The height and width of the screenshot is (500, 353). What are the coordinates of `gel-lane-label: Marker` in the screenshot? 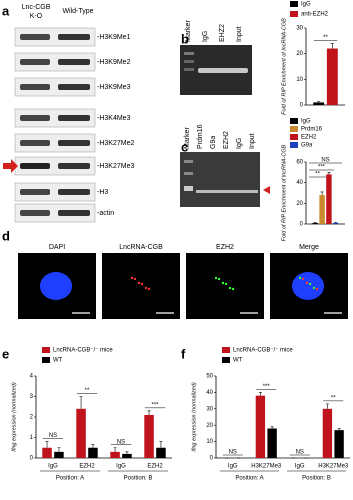 It's located at (187, 138).